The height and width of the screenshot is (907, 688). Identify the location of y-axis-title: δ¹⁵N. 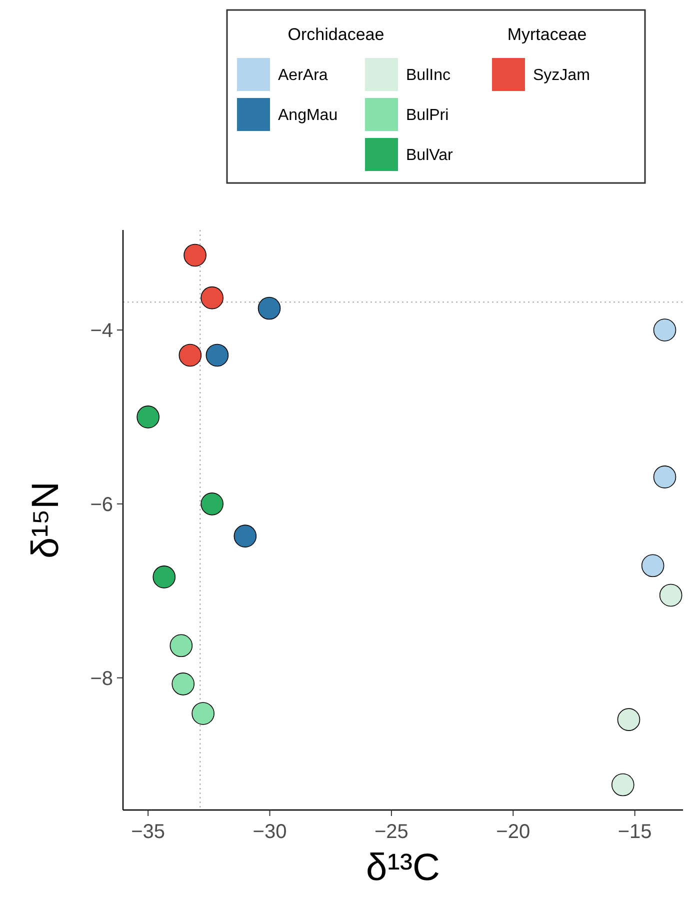
(46, 520).